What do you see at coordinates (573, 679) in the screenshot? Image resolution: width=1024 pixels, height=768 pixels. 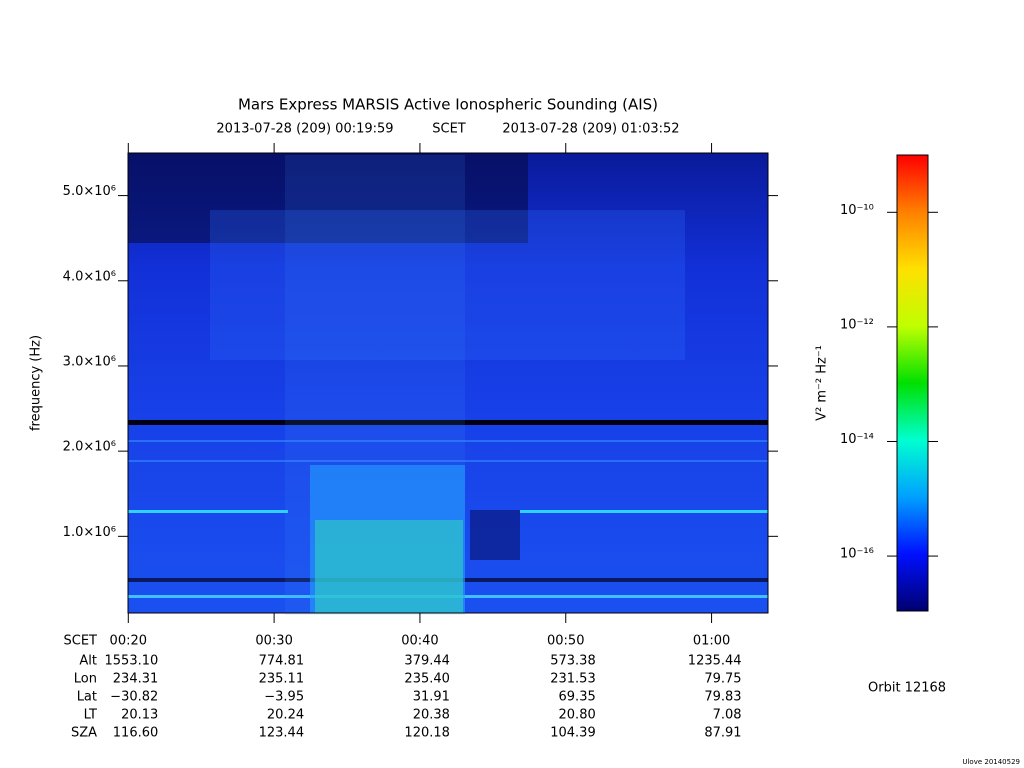 I see `ephemeris-value: 231.53` at bounding box center [573, 679].